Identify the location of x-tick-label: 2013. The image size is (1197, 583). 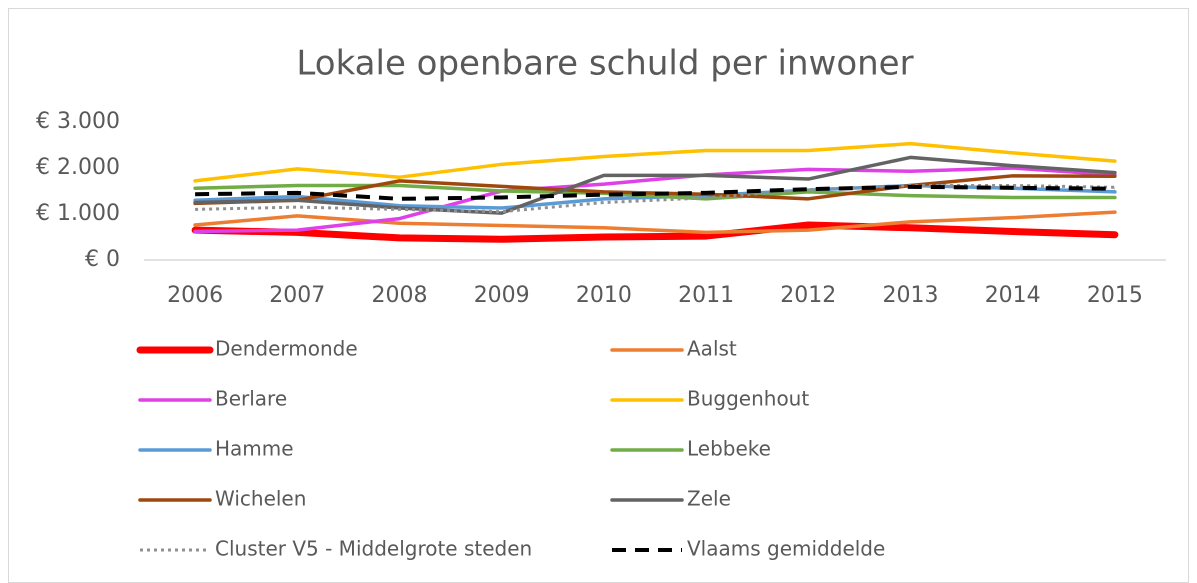
(911, 295).